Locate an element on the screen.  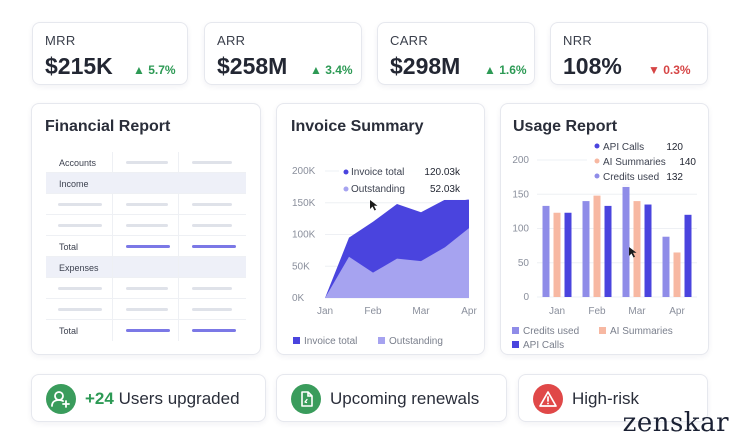
warning-icon is located at coordinates (548, 399).